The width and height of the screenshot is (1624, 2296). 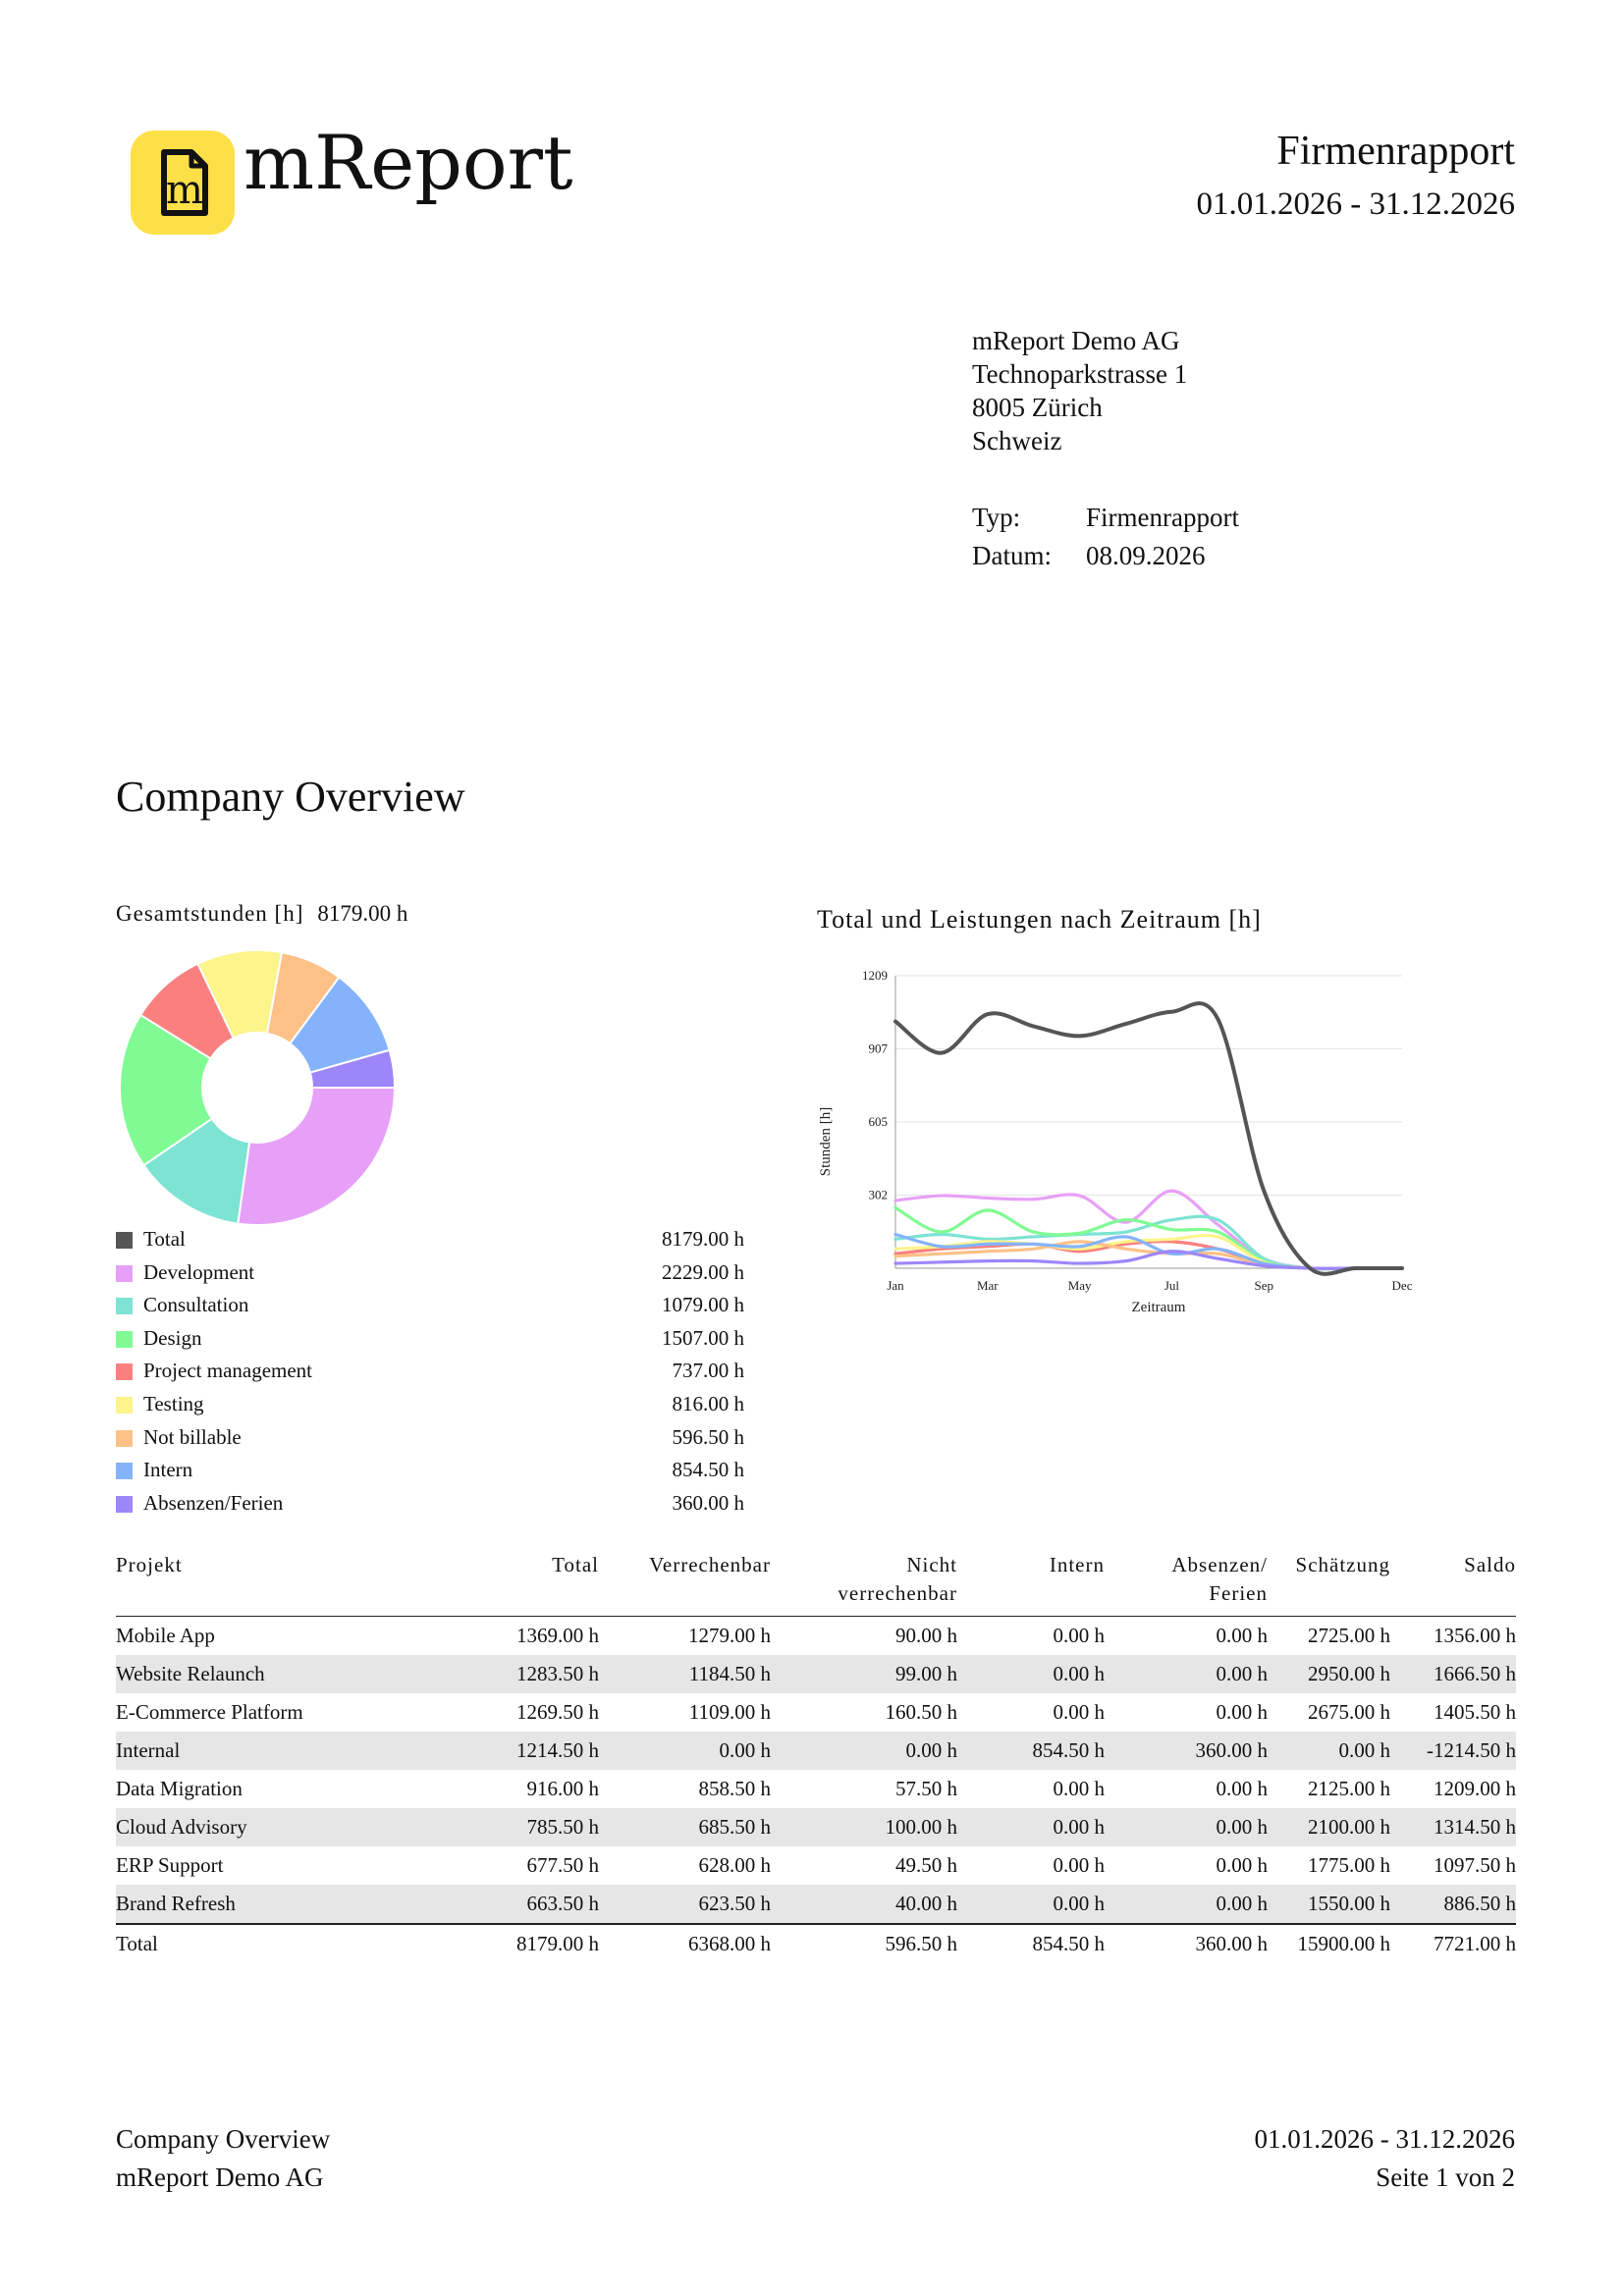 What do you see at coordinates (575, 1565) in the screenshot?
I see `column-header-line: Total` at bounding box center [575, 1565].